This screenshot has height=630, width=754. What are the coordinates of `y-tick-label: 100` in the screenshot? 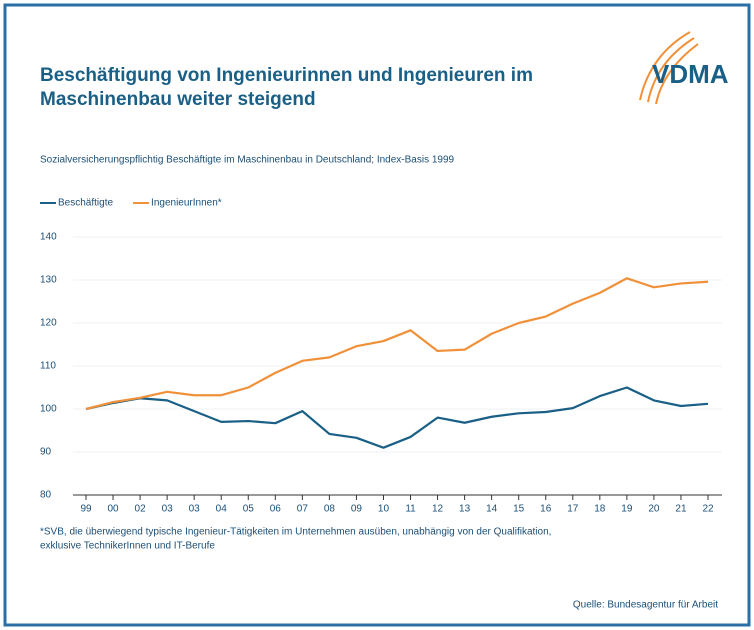 It's located at (48, 409).